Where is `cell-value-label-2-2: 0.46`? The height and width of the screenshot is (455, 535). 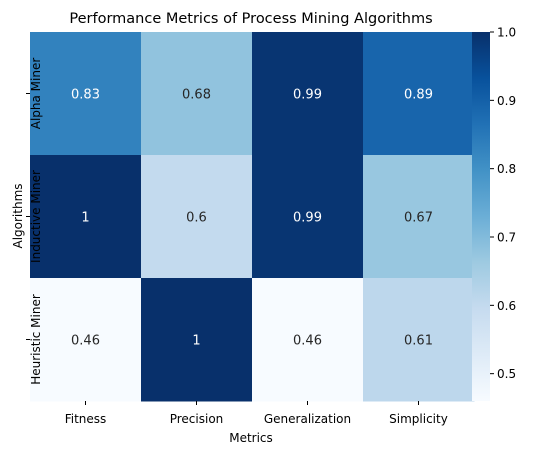 cell-value-label-2-2: 0.46 is located at coordinates (307, 341).